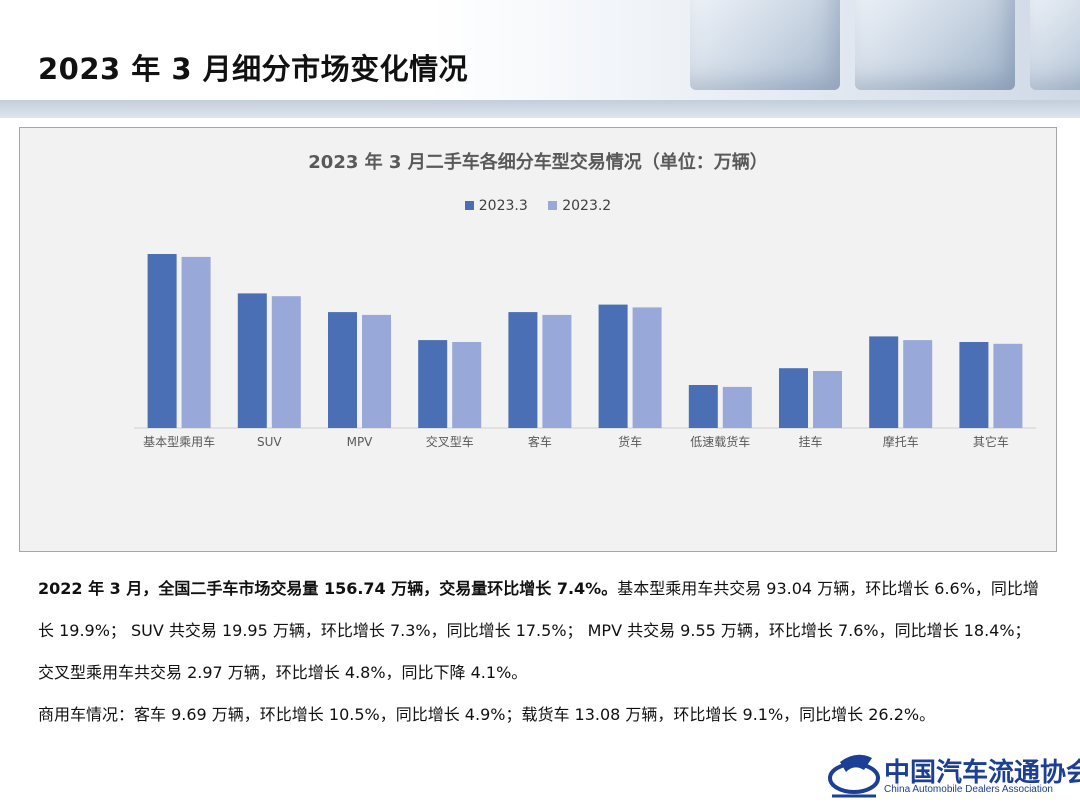 The width and height of the screenshot is (1080, 810). I want to click on bar-2023.2-交叉型车, so click(467, 385).